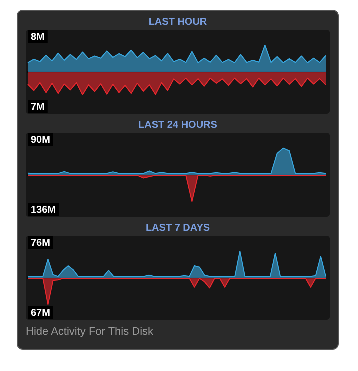 This screenshot has height=371, width=358. Describe the element at coordinates (178, 125) in the screenshot. I see `chart-title: LAST 24 HOURS` at that location.